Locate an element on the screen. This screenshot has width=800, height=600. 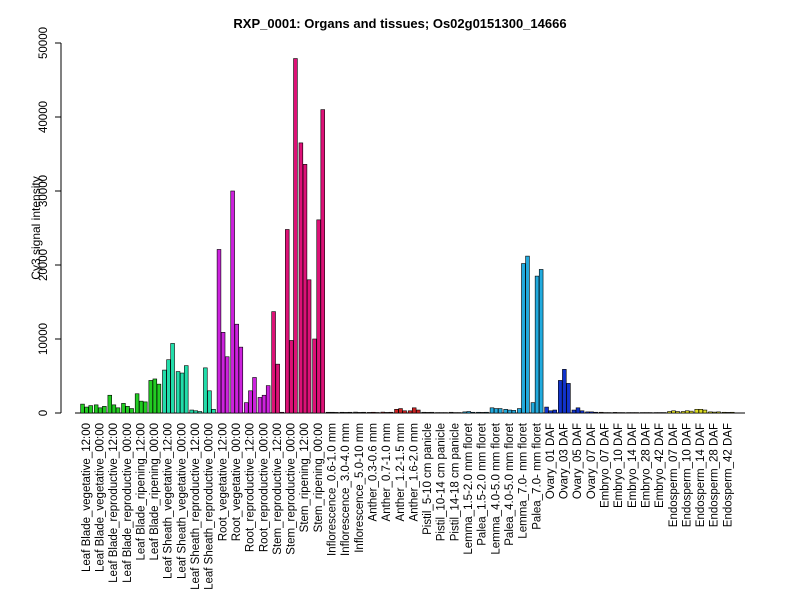
x-tick-label: Ovary_05 DAF is located at coordinates (578, 461).